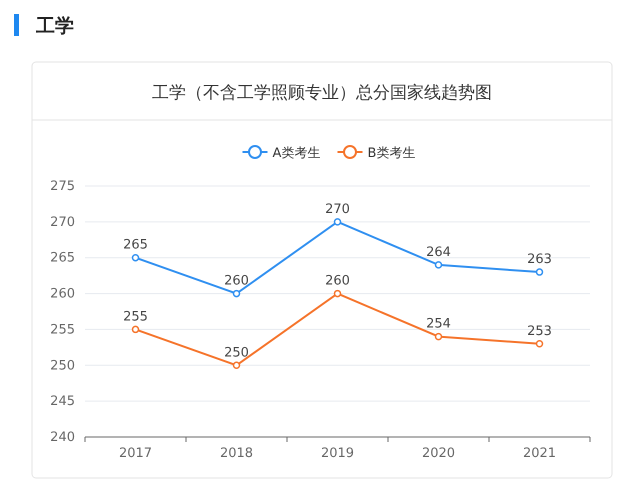 The height and width of the screenshot is (500, 640). I want to click on data-label: 250, so click(236, 352).